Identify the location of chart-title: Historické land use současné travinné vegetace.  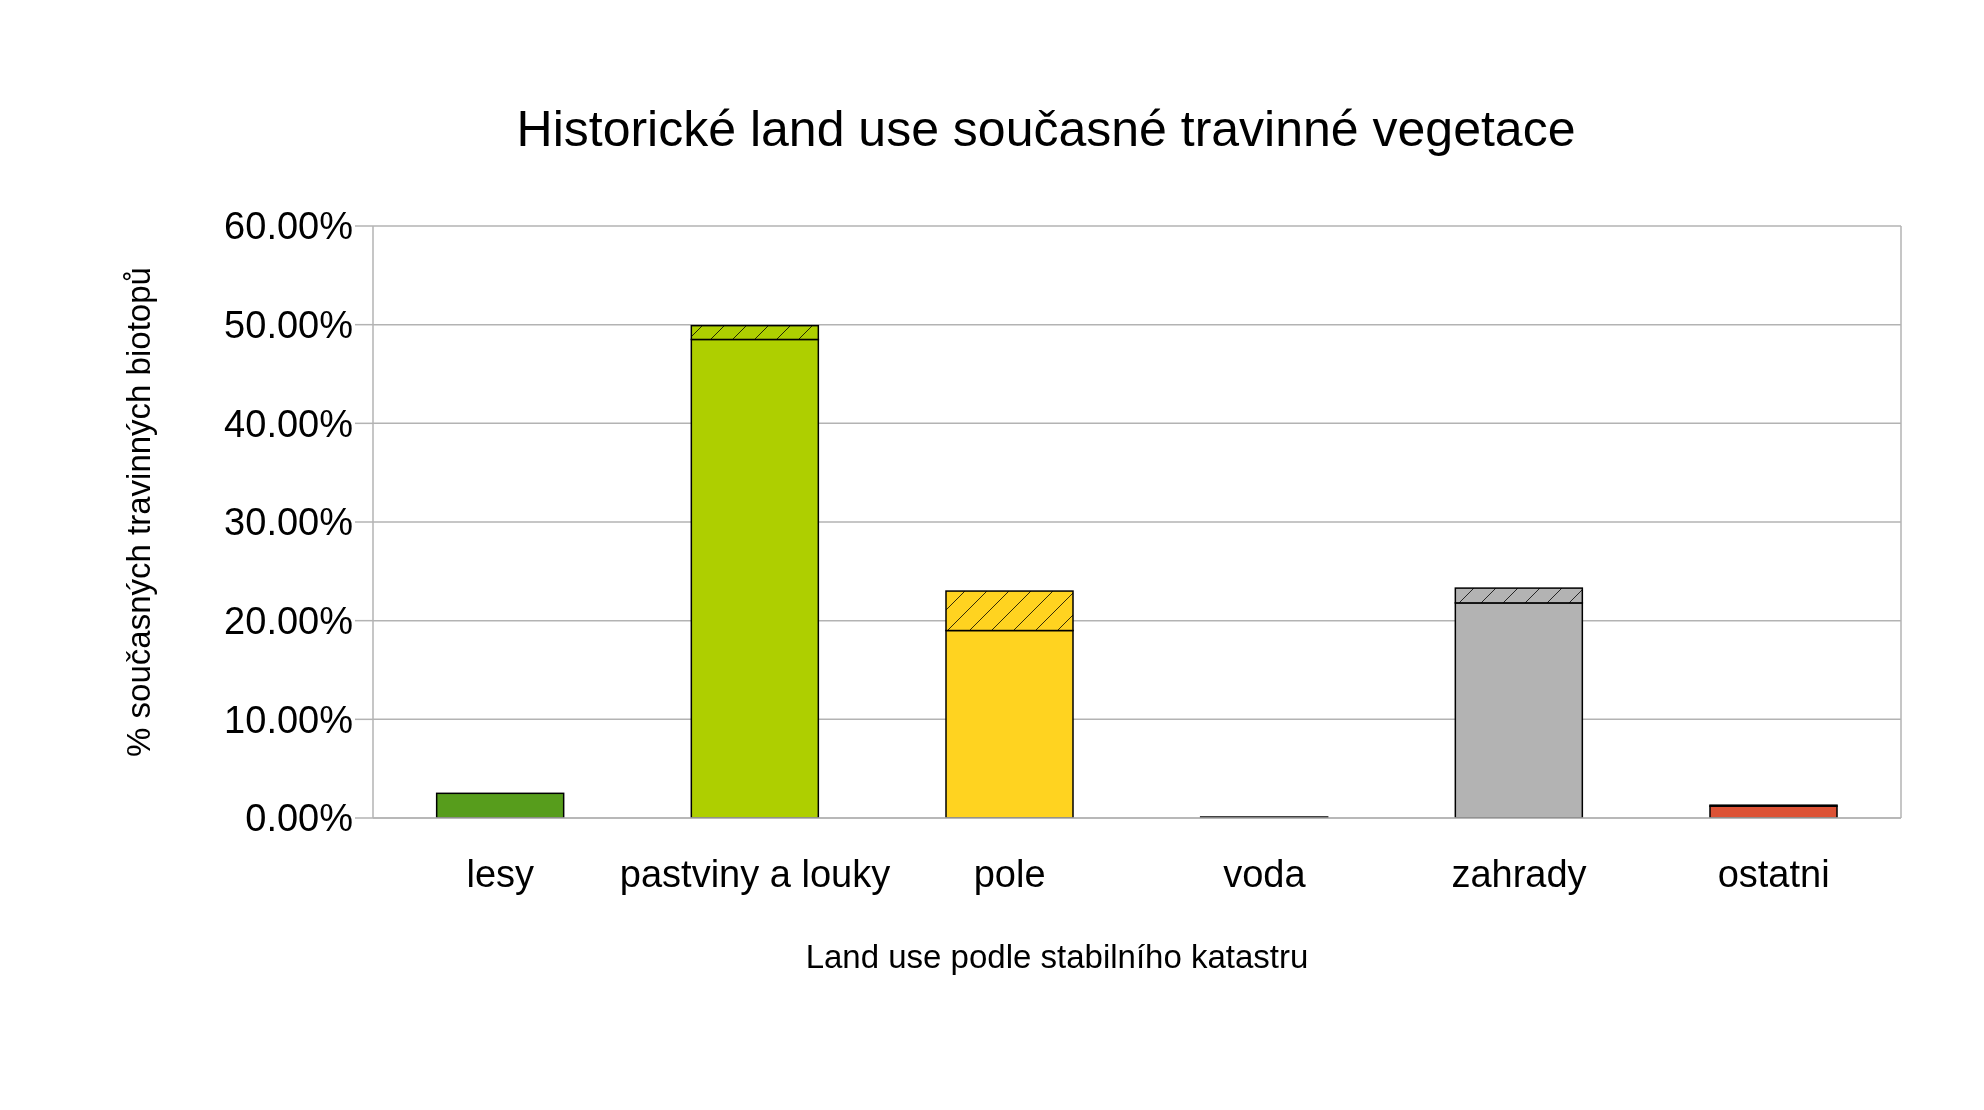
(1046, 129).